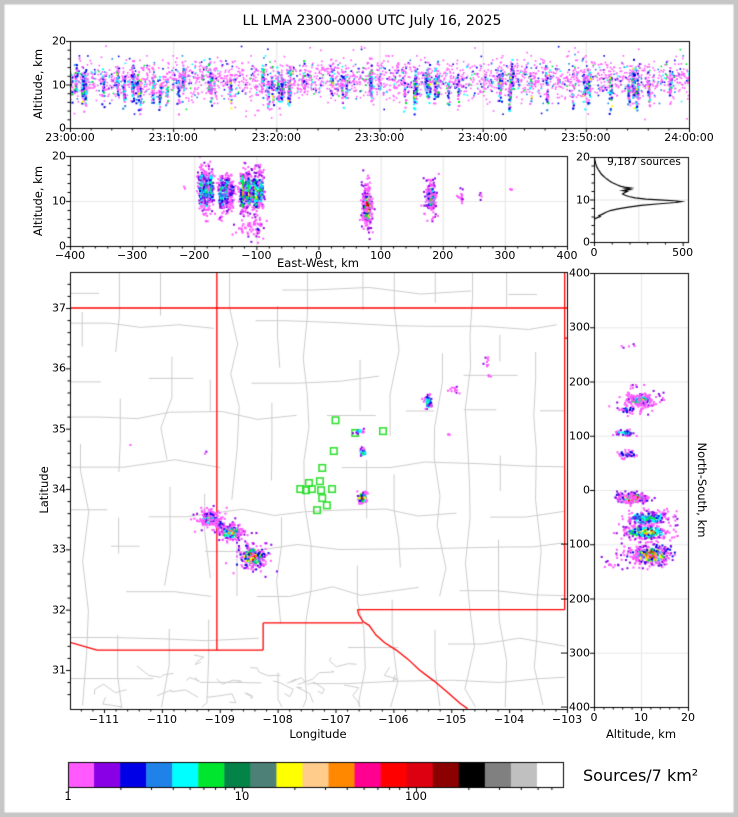  Describe the element at coordinates (641, 734) in the screenshot. I see `north-south-xlabel: Altitude, km` at that location.